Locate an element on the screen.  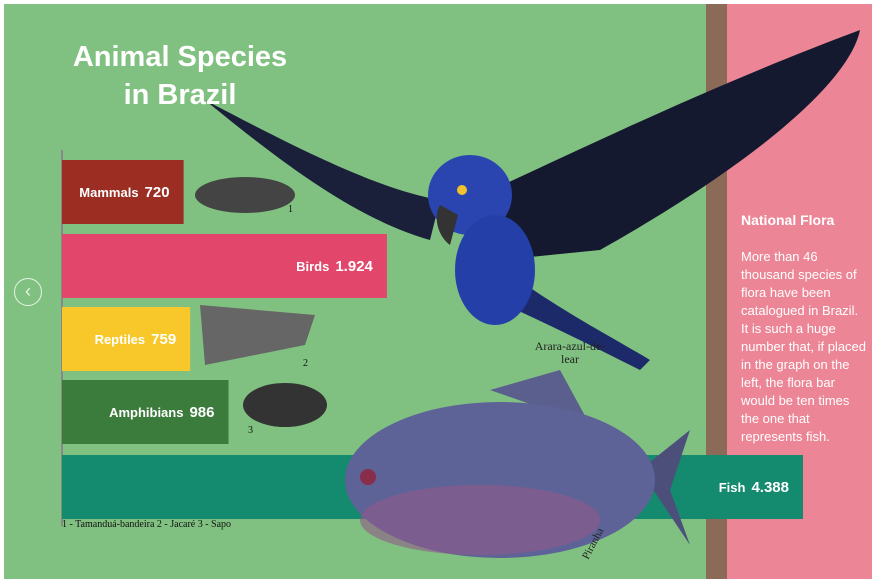
animal-icons is located at coordinates (261, 302).